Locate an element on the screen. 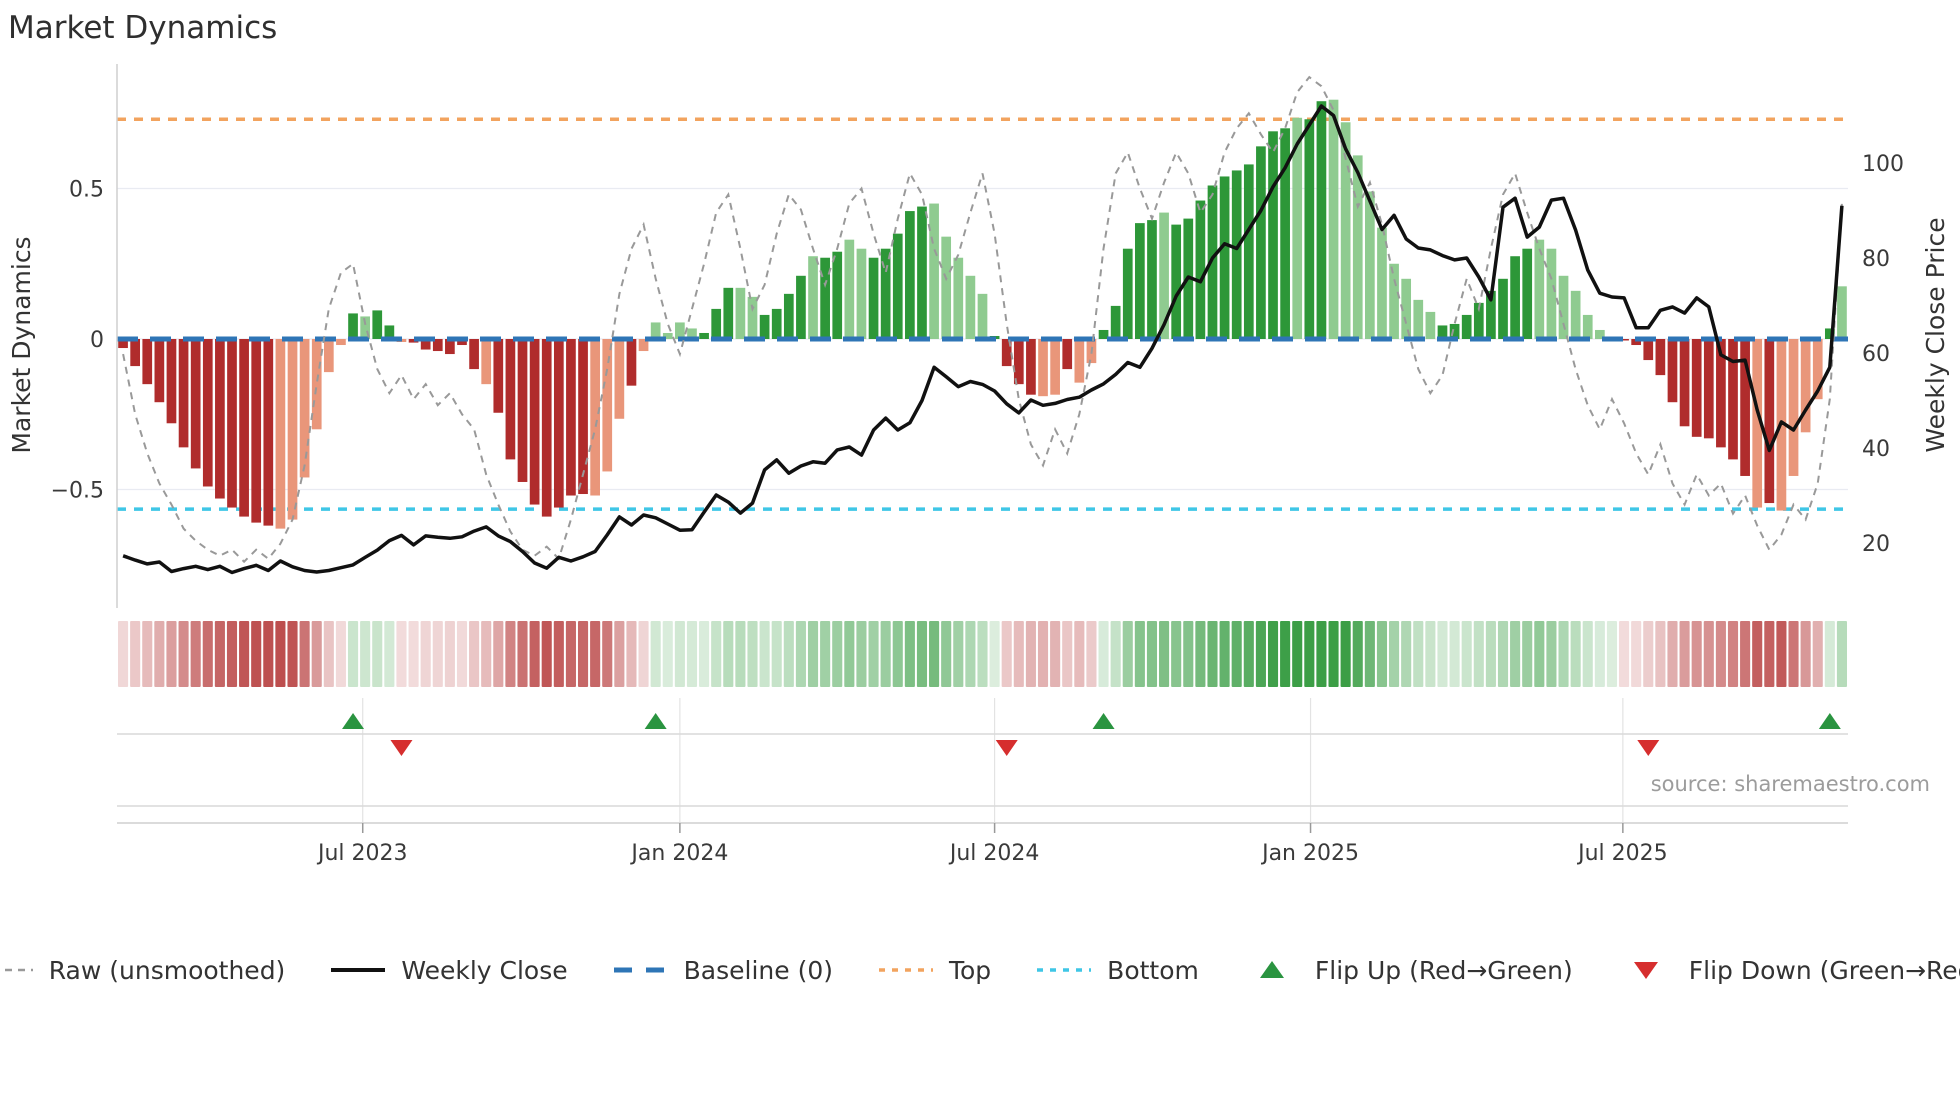 The width and height of the screenshot is (1960, 1102). y-tick-label-right: 40 is located at coordinates (1876, 449).